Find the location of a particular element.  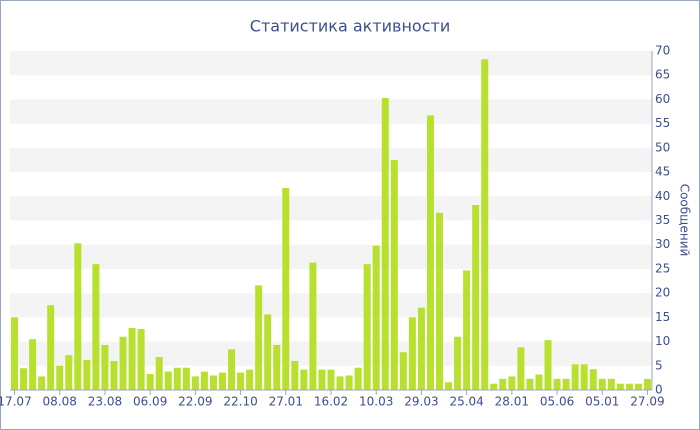

y-tick-label: 55 is located at coordinates (662, 123).